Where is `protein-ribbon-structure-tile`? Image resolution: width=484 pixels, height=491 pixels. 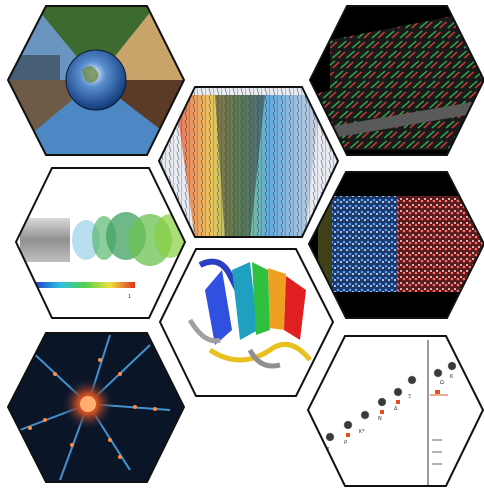 protein-ribbon-structure-tile is located at coordinates (246, 322).